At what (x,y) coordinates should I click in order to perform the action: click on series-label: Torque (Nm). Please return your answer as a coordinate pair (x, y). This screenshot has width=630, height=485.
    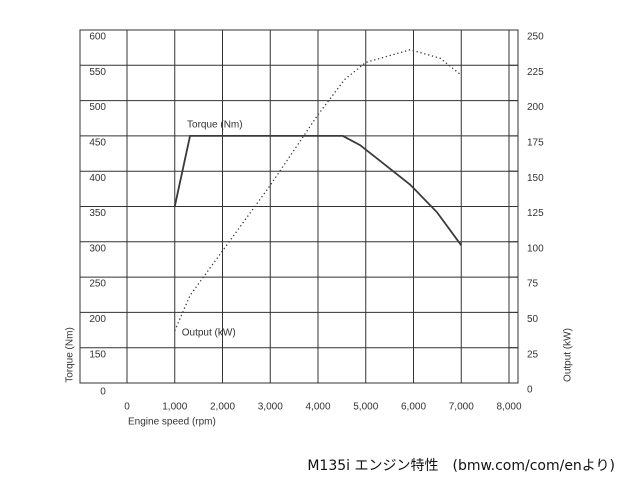
    Looking at the image, I should click on (215, 125).